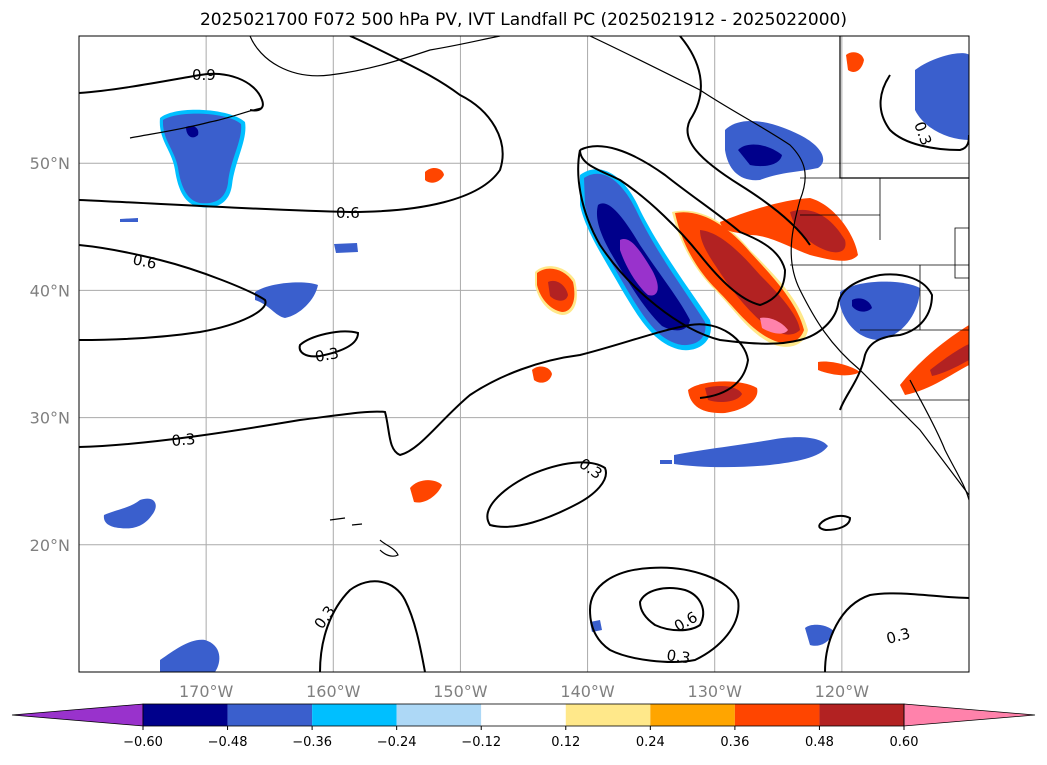 This screenshot has width=1047, height=765. I want to click on colorbar-outline, so click(523, 715).